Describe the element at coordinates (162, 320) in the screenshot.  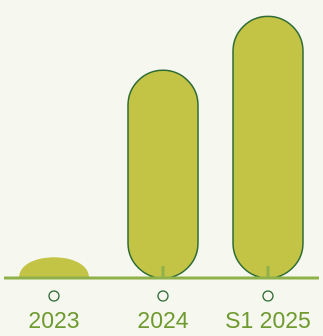
I see `x-tick-label-2024: 2024` at that location.